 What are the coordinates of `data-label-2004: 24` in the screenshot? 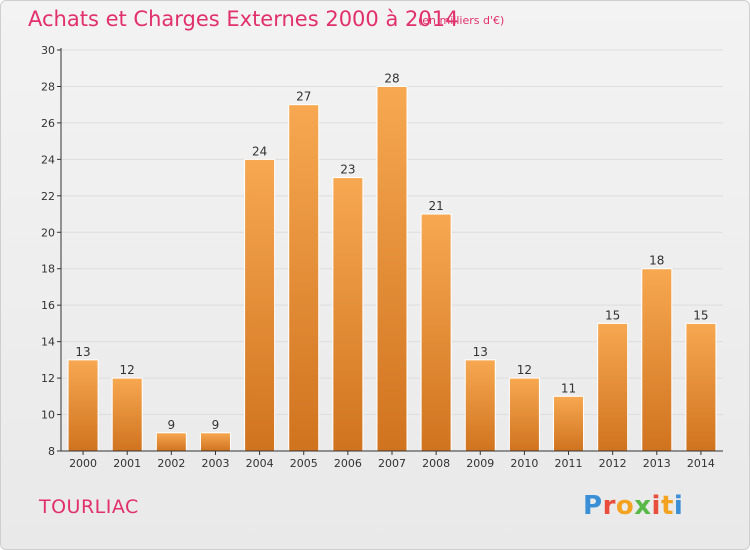 It's located at (259, 151).